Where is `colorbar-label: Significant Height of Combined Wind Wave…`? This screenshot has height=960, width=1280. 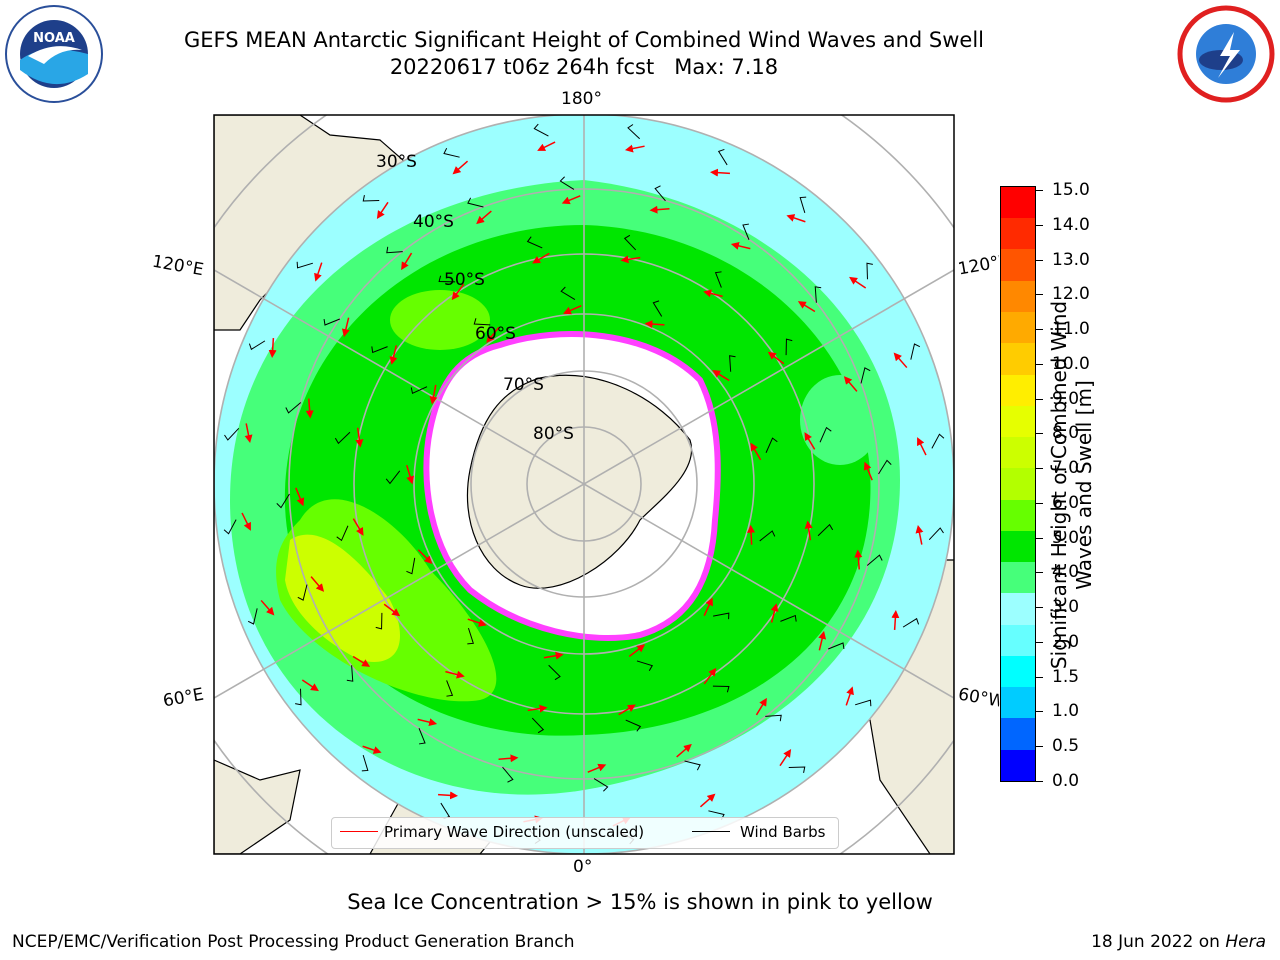 colorbar-label: Significant Height of Combined Wind Wave… is located at coordinates (1071, 485).